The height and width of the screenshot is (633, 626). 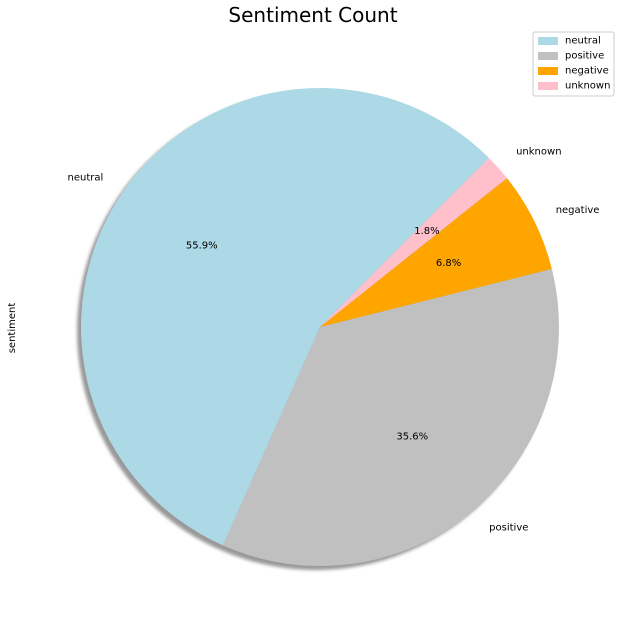 I want to click on slice-label-positive: positive, so click(x=508, y=528).